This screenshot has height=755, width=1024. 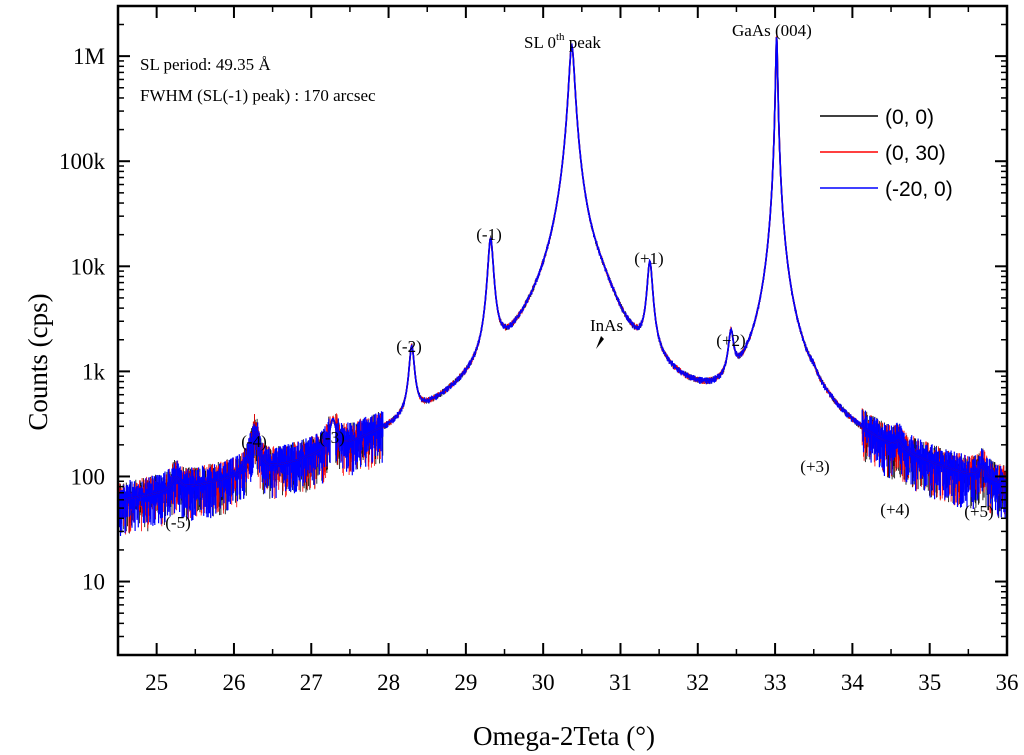 I want to click on y-tick-label: 10, so click(x=93, y=582).